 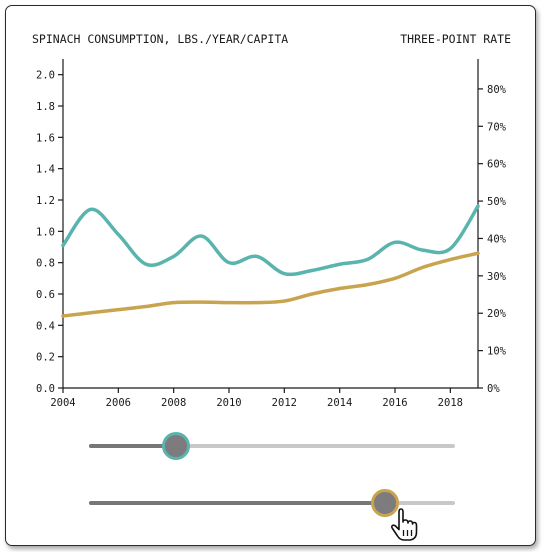 I want to click on right-y-tick-label: 70%, so click(x=497, y=127).